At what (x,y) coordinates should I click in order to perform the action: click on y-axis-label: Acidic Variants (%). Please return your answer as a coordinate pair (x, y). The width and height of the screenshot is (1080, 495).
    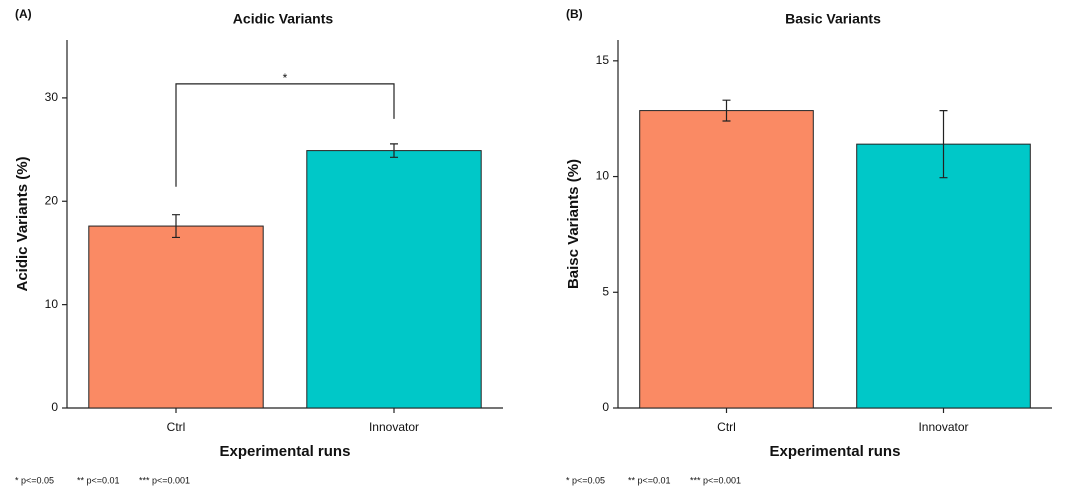
    Looking at the image, I should click on (22, 223).